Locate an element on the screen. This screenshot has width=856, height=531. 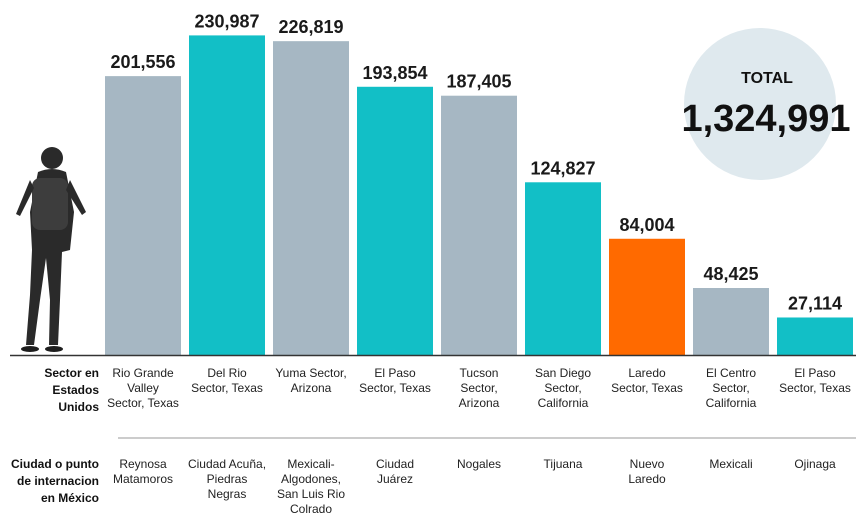
us-sector-label-line: Valley is located at coordinates (143, 388).